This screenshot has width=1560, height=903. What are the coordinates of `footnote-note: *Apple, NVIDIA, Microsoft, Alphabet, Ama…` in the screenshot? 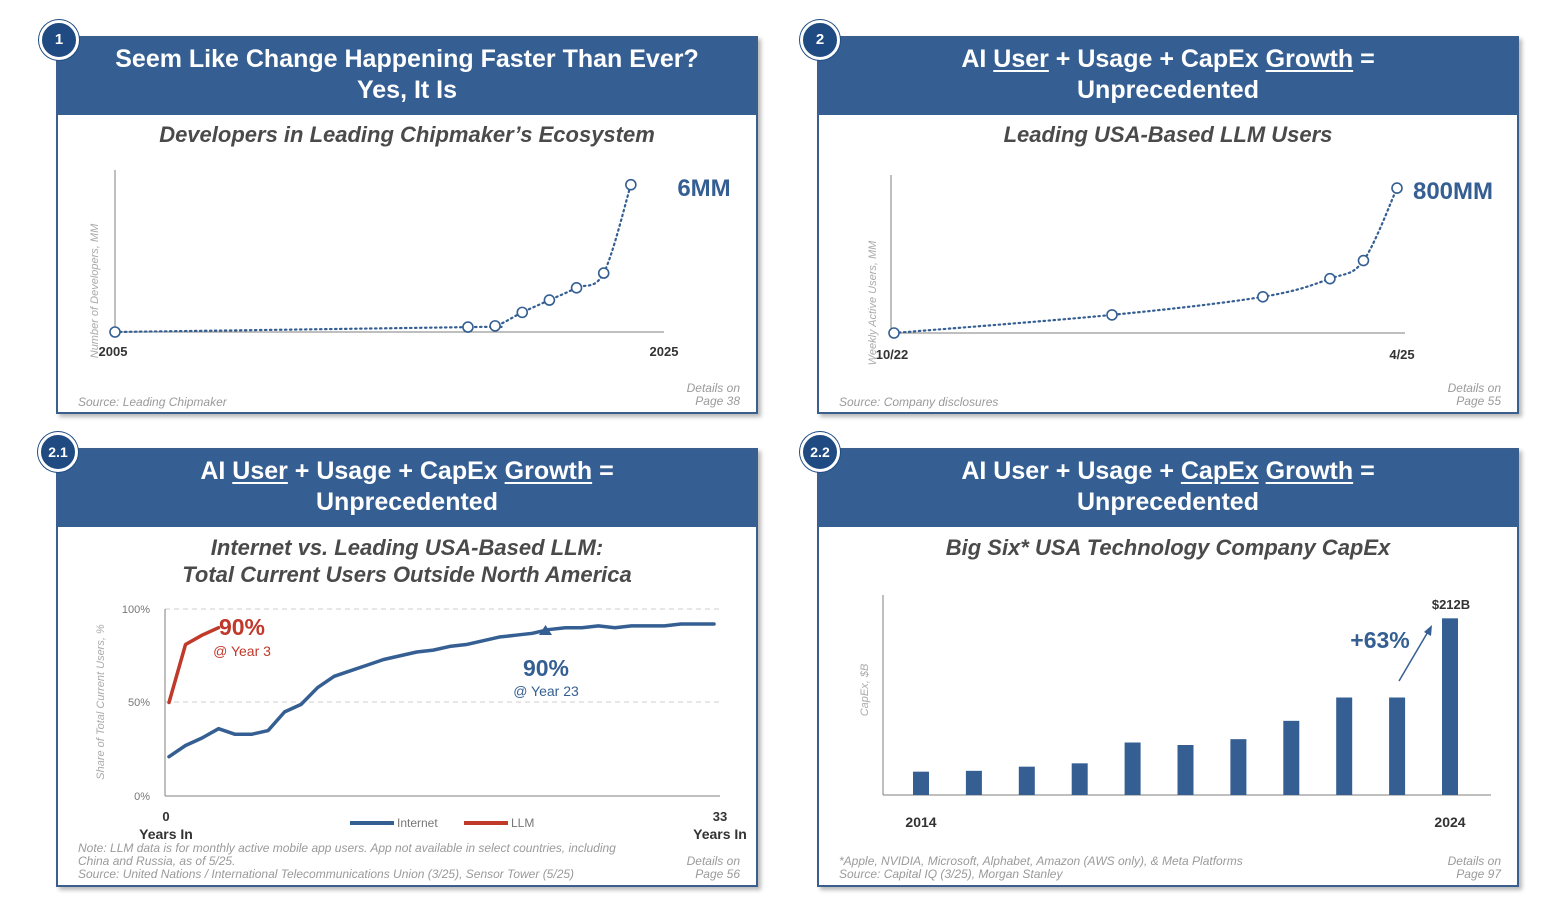 It's located at (1041, 868).